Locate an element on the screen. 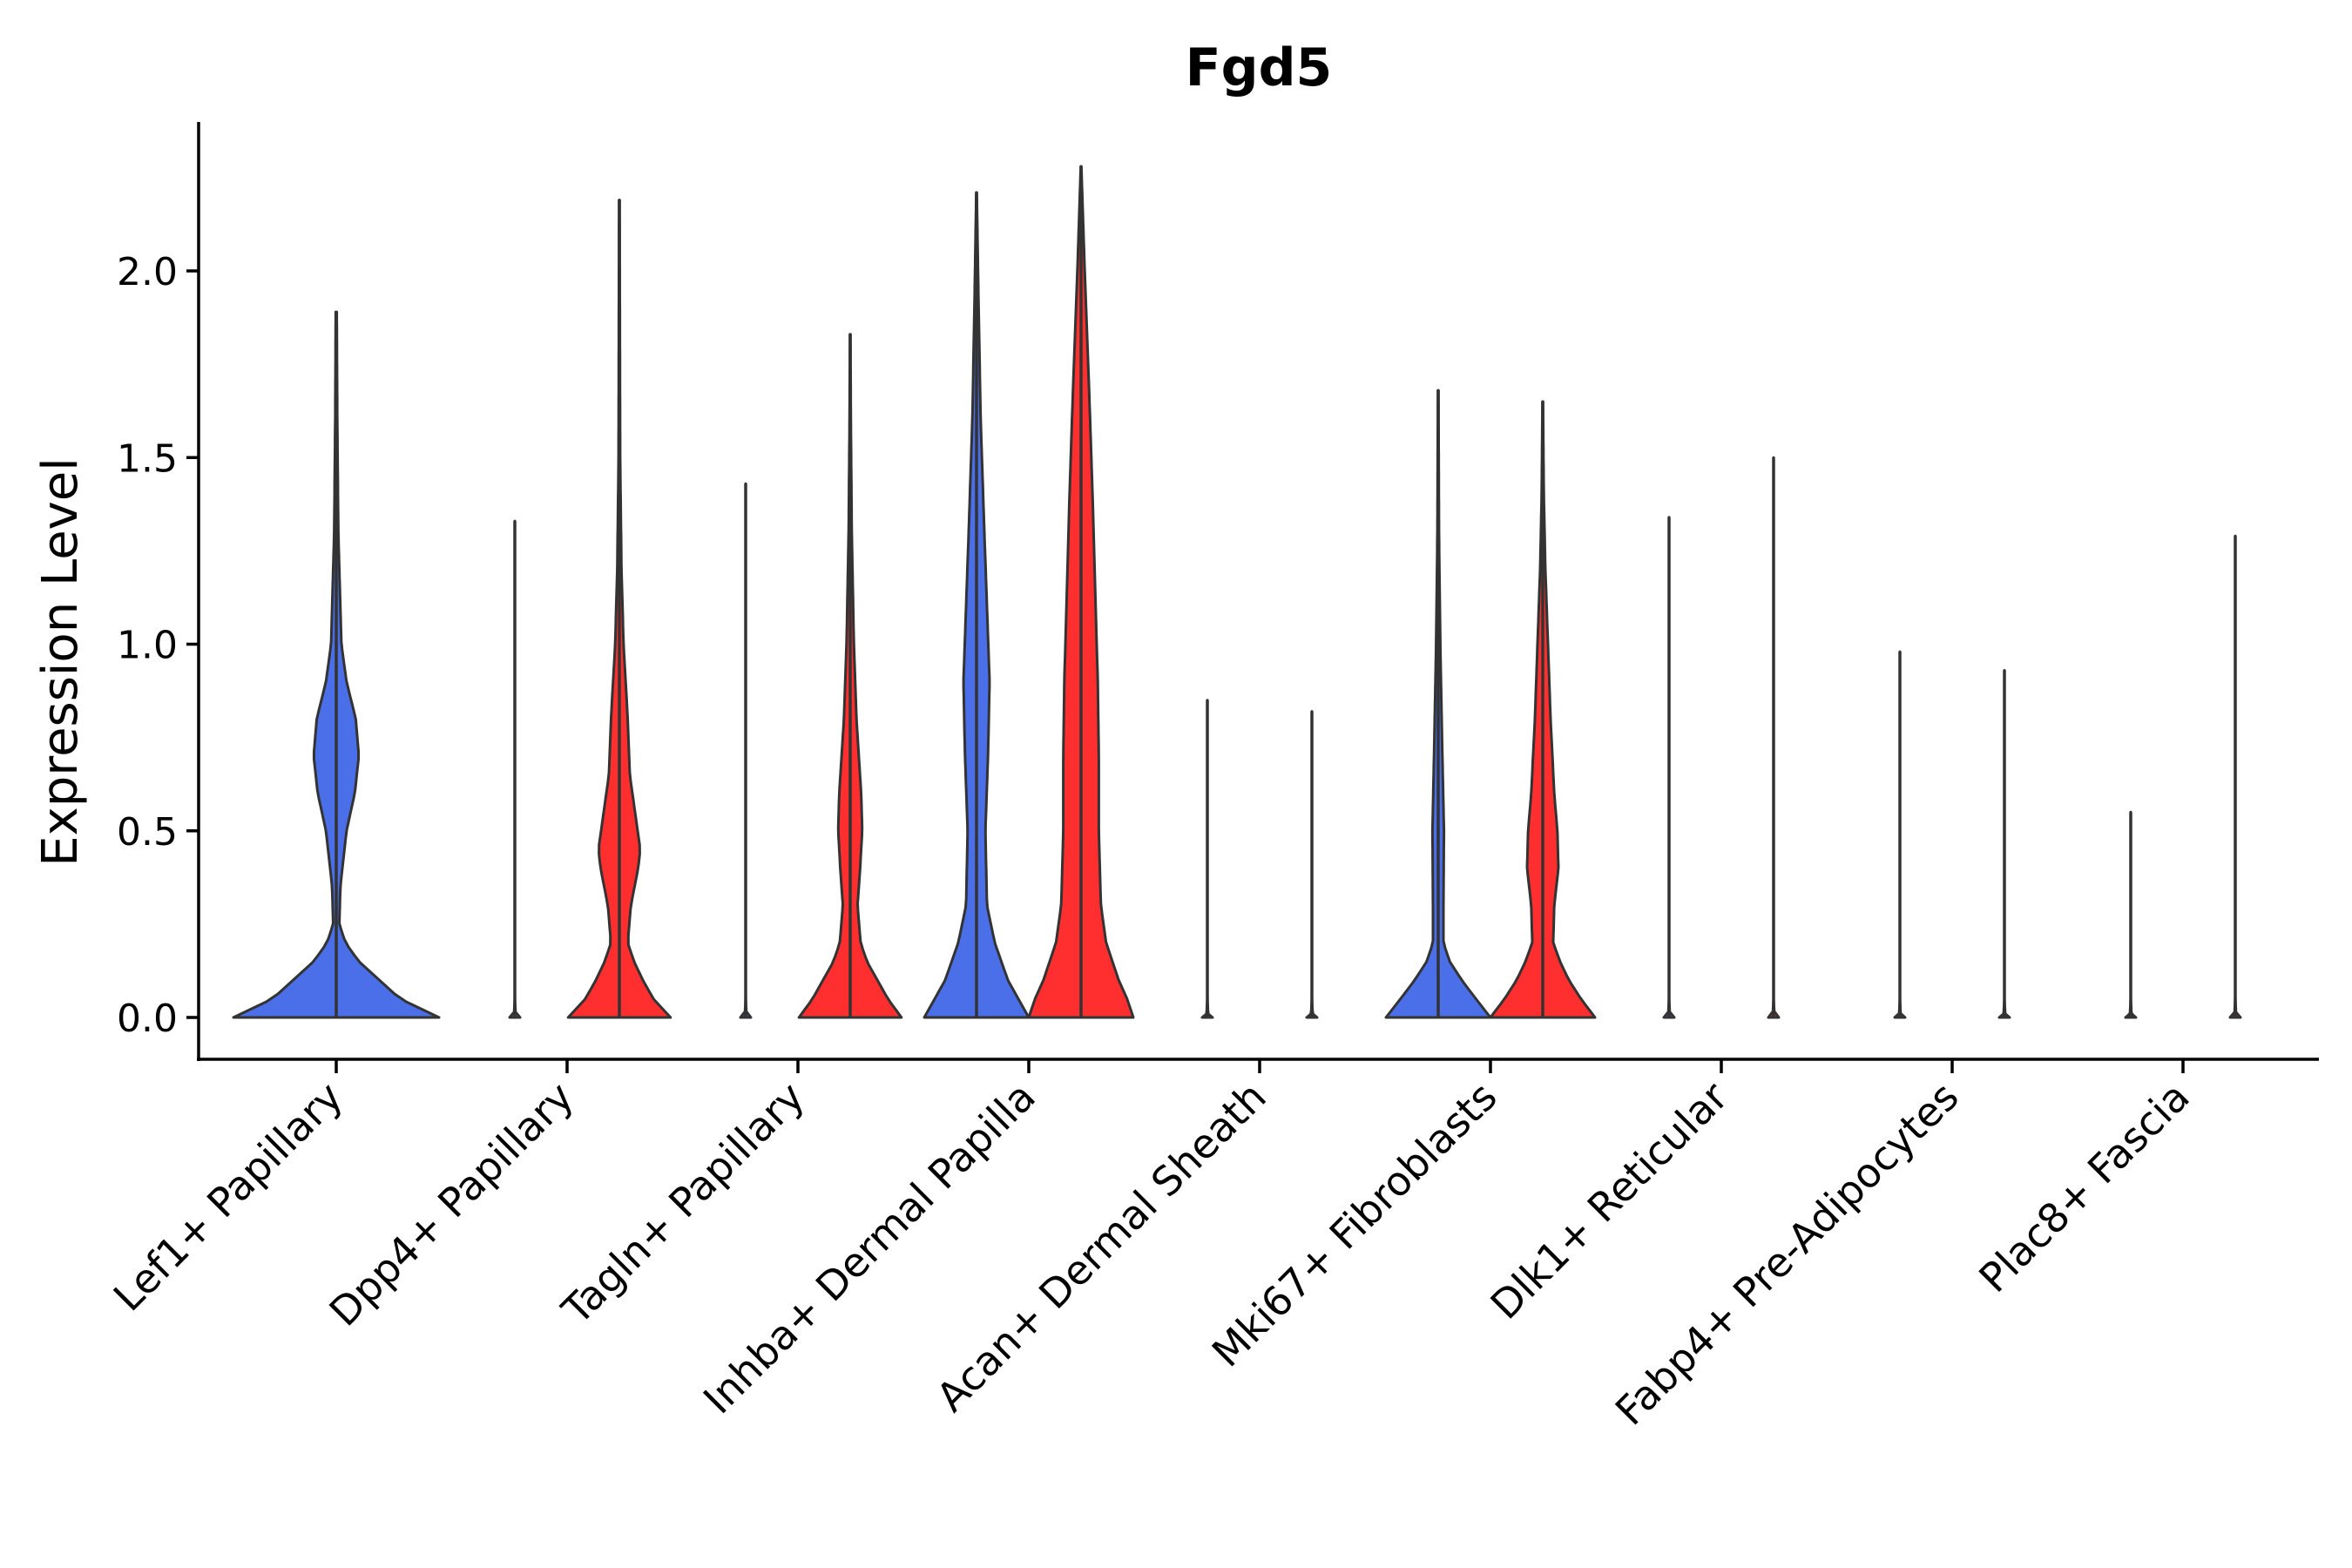  y-axis-ticks: 0.0 0.5 1.0 1.5 2.0 is located at coordinates (158, 645).